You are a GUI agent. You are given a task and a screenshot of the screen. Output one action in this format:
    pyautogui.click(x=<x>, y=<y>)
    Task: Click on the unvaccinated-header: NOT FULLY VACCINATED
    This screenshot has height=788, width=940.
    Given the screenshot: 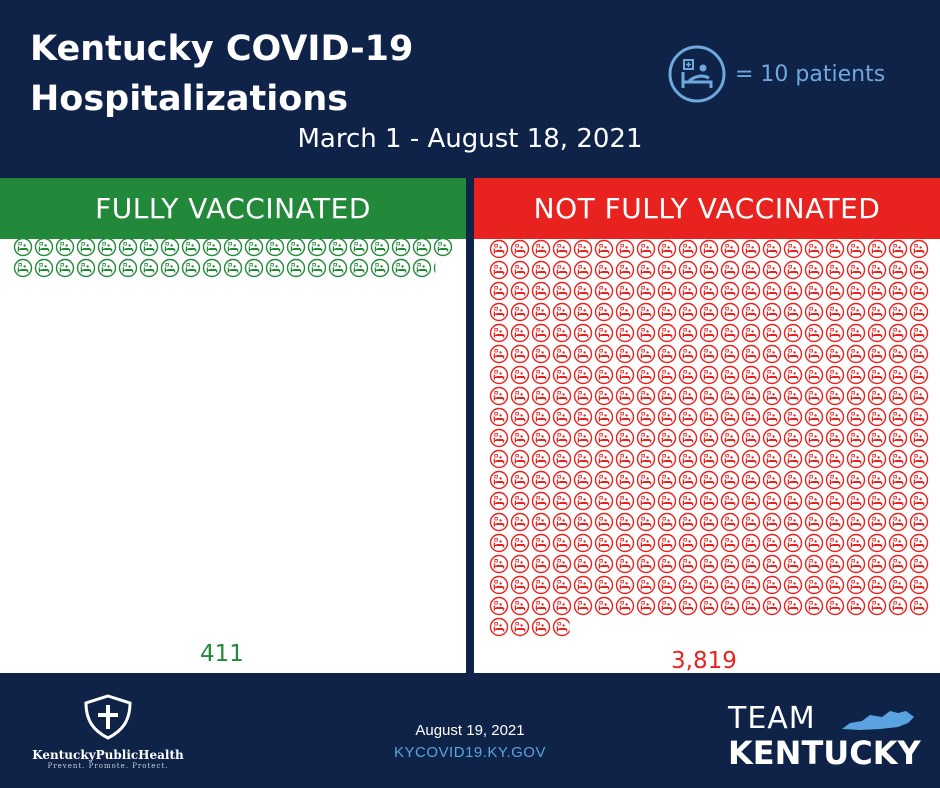 What is the action you would take?
    pyautogui.click(x=707, y=208)
    